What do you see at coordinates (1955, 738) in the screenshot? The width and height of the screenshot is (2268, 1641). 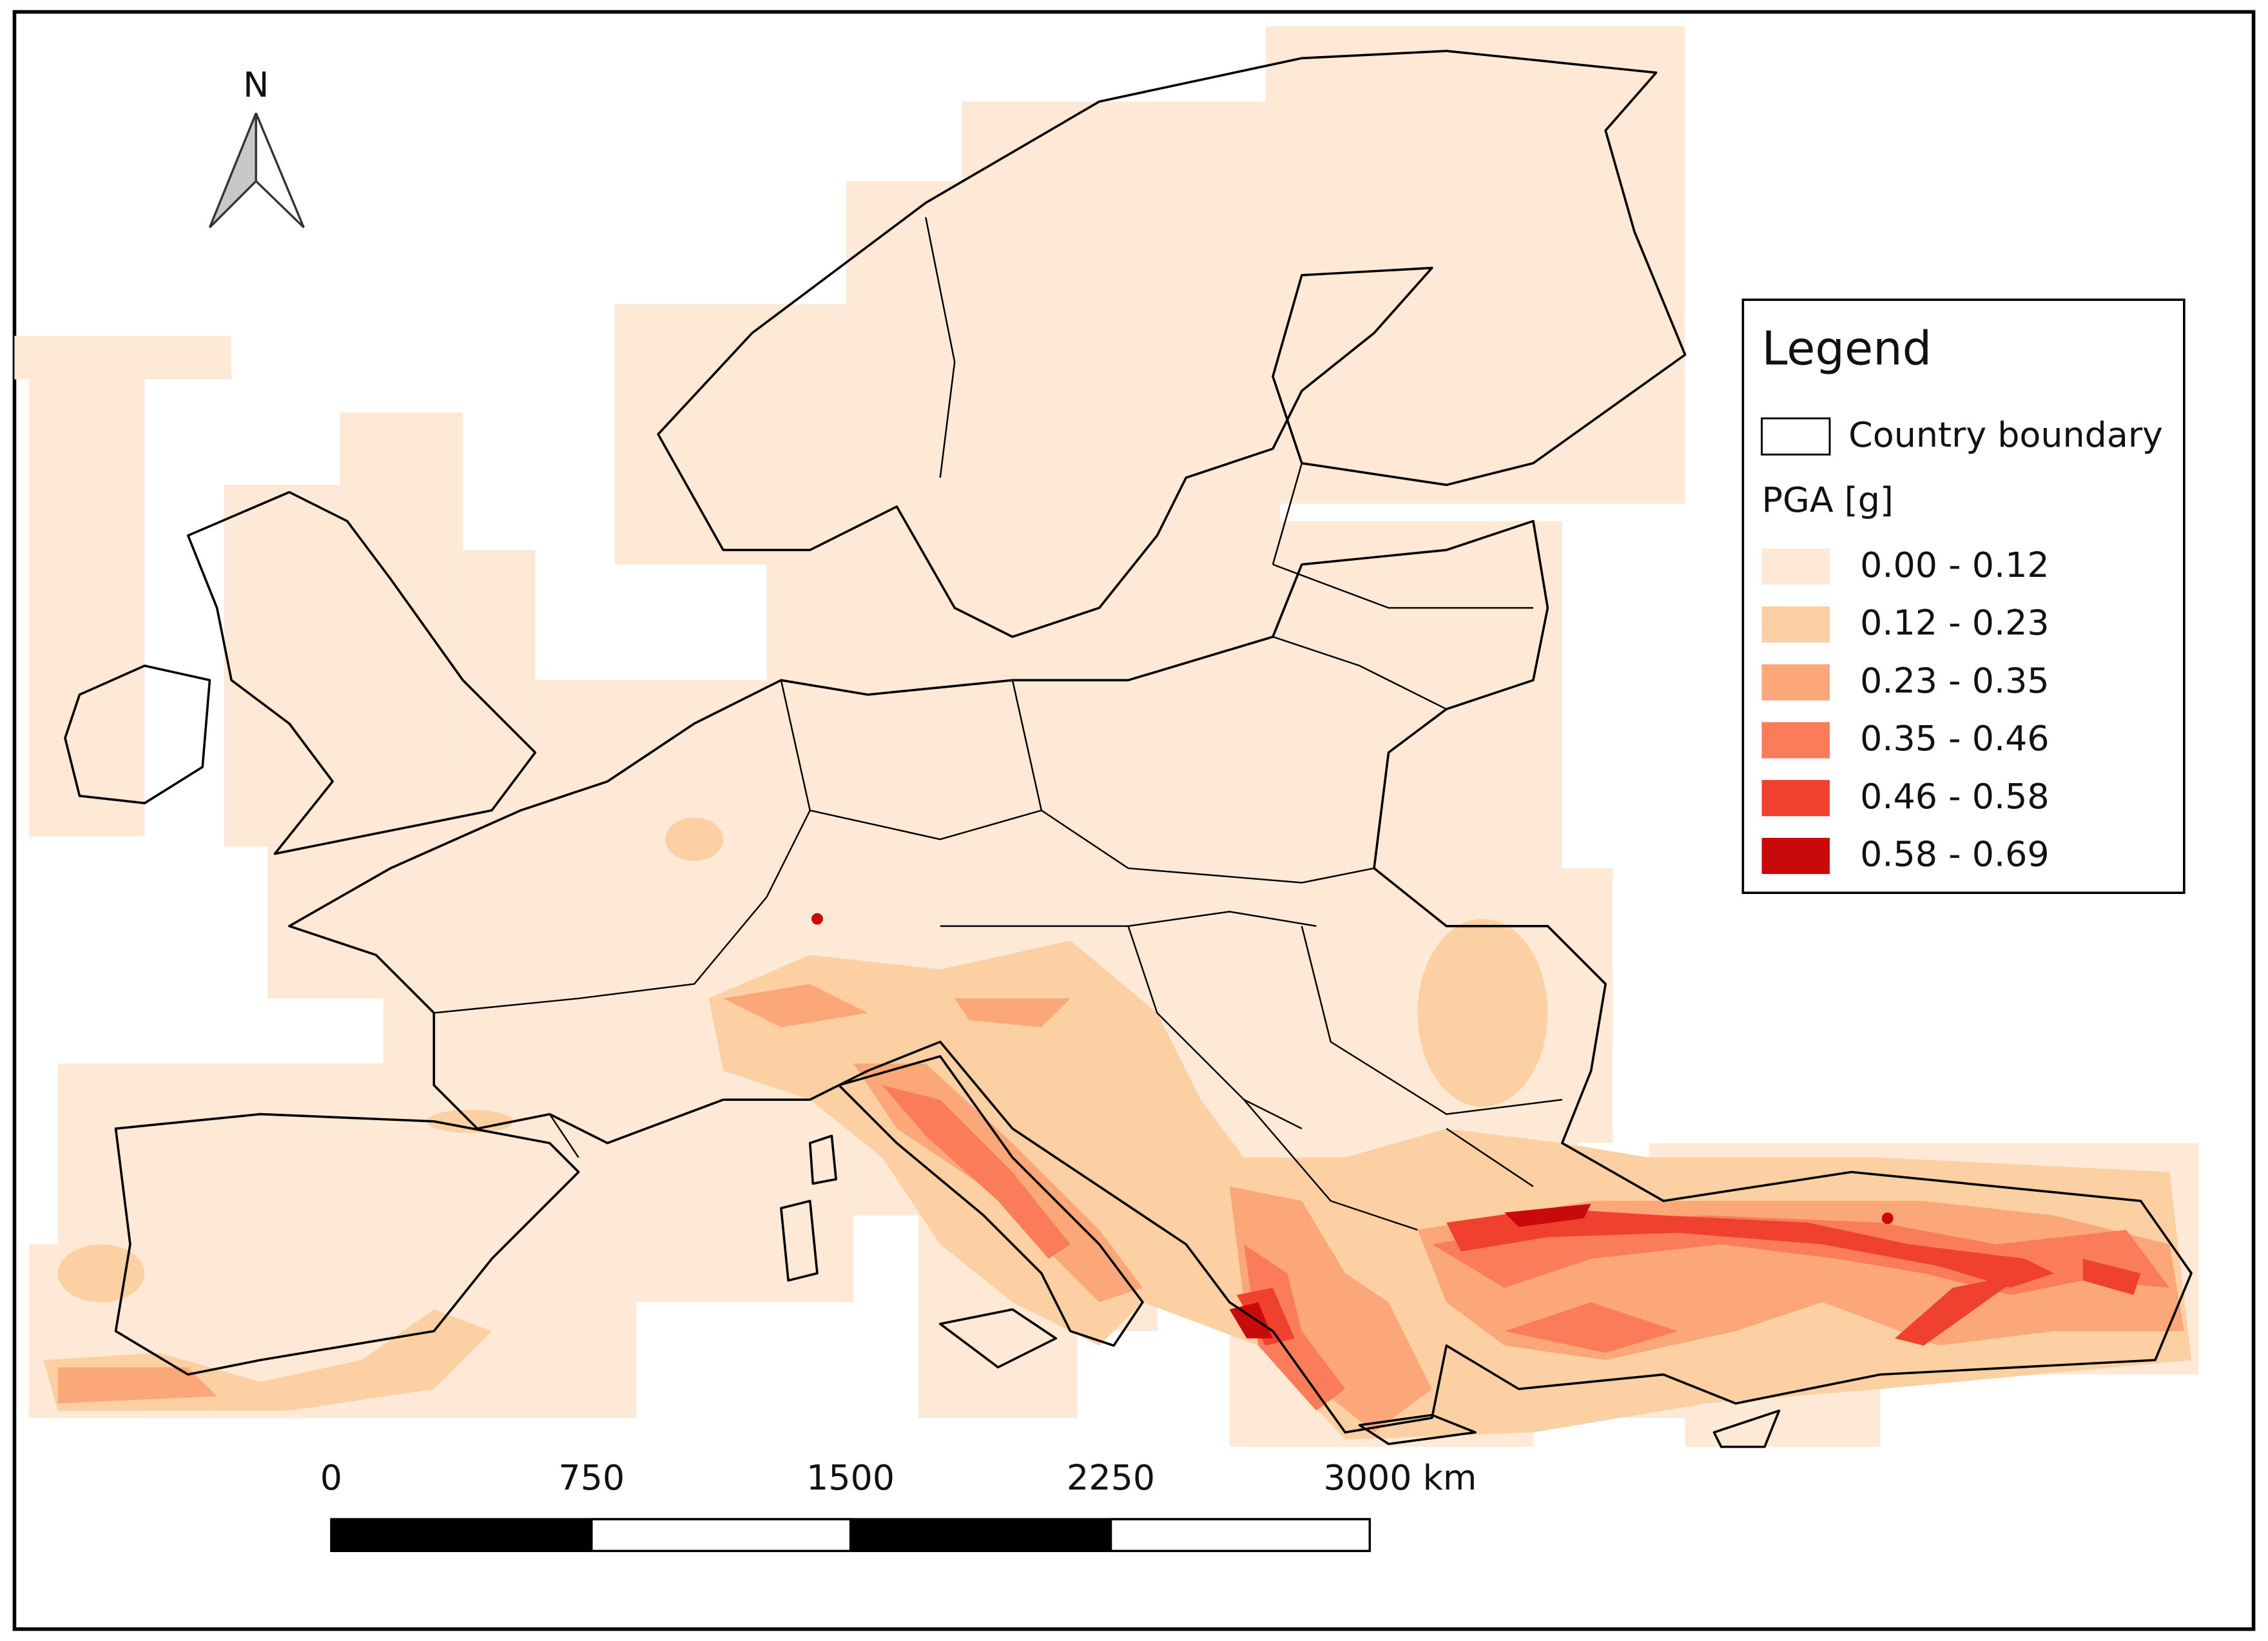 I see `legend-label: 0.35 - 0.46` at bounding box center [1955, 738].